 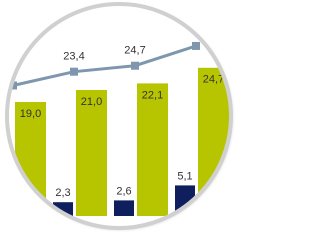 What do you see at coordinates (104, 65) in the screenshot?
I see `line` at bounding box center [104, 65].